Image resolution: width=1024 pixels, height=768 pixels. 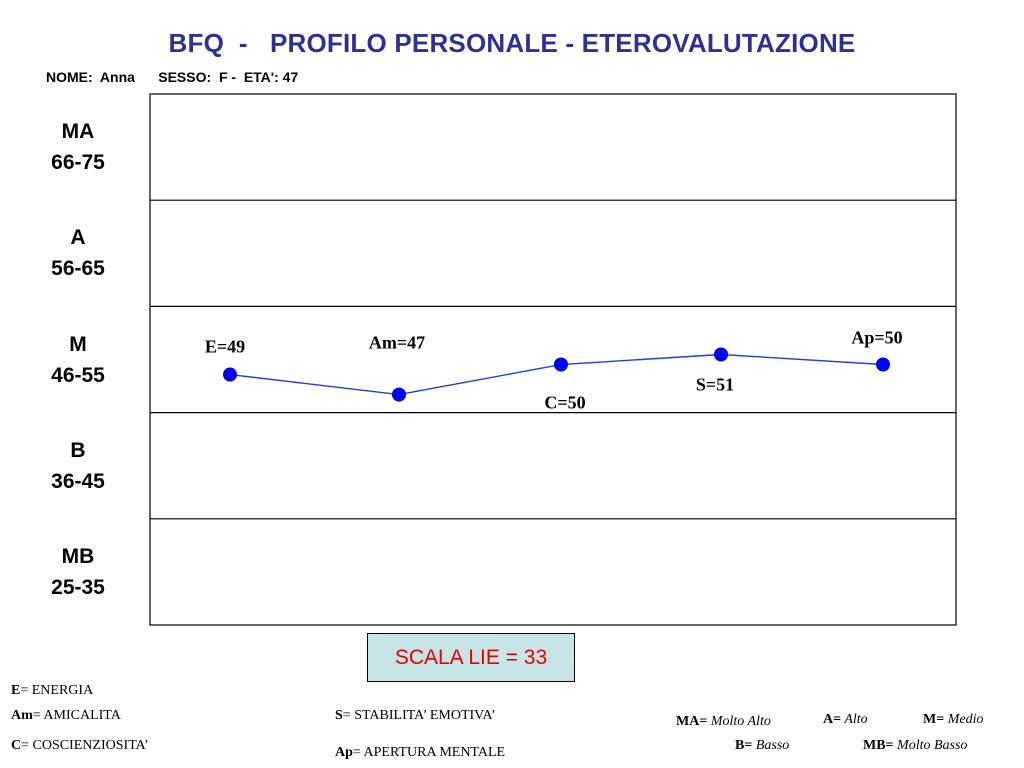 I want to click on legend-level-a: A= Alto, so click(x=845, y=720).